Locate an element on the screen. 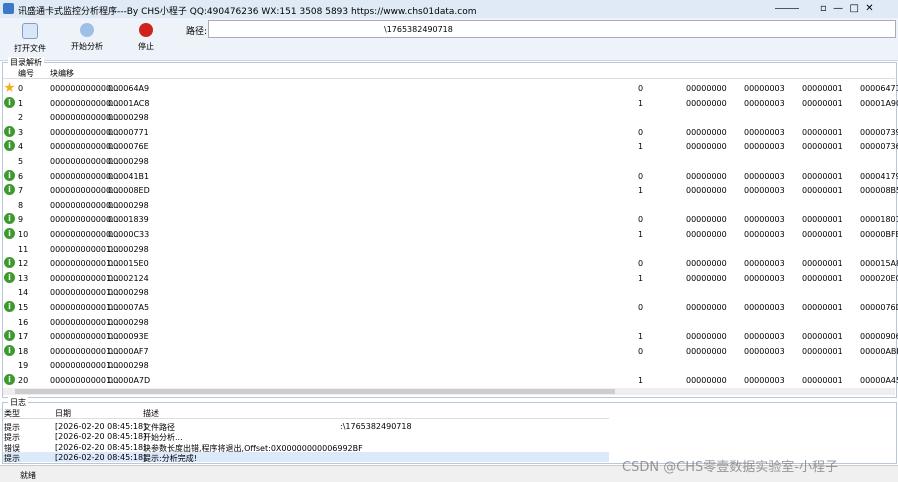 The height and width of the screenshot is (482, 898). cell: 000008B5 is located at coordinates (879, 191).